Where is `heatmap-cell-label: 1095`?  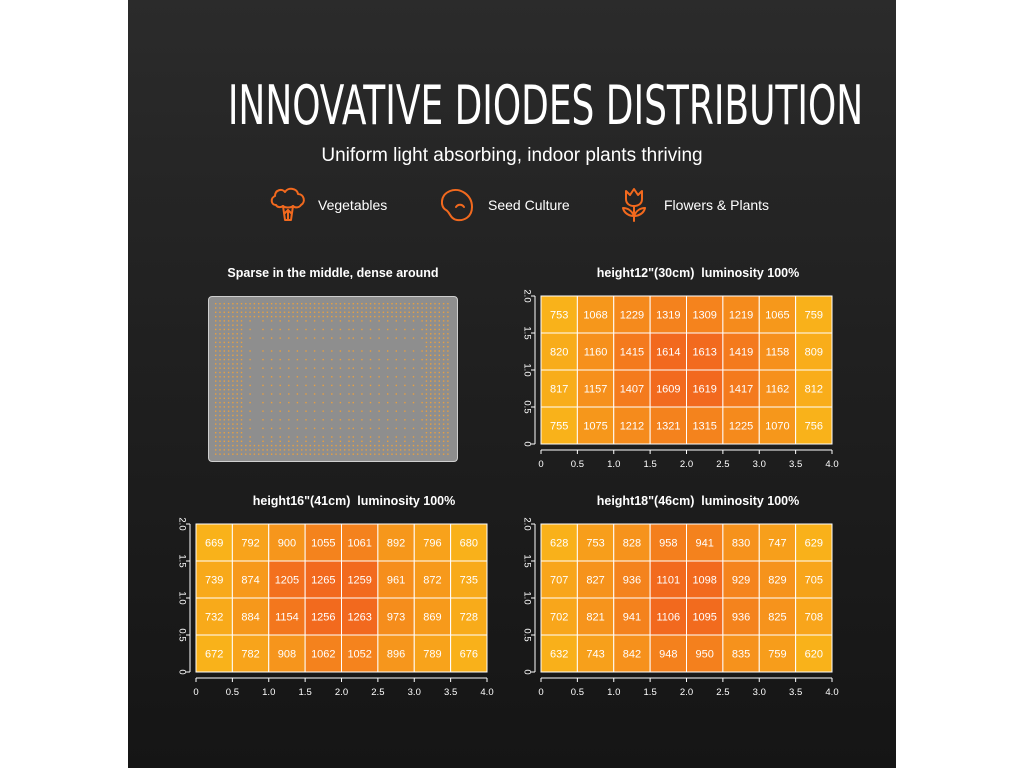
heatmap-cell-label: 1095 is located at coordinates (704, 618).